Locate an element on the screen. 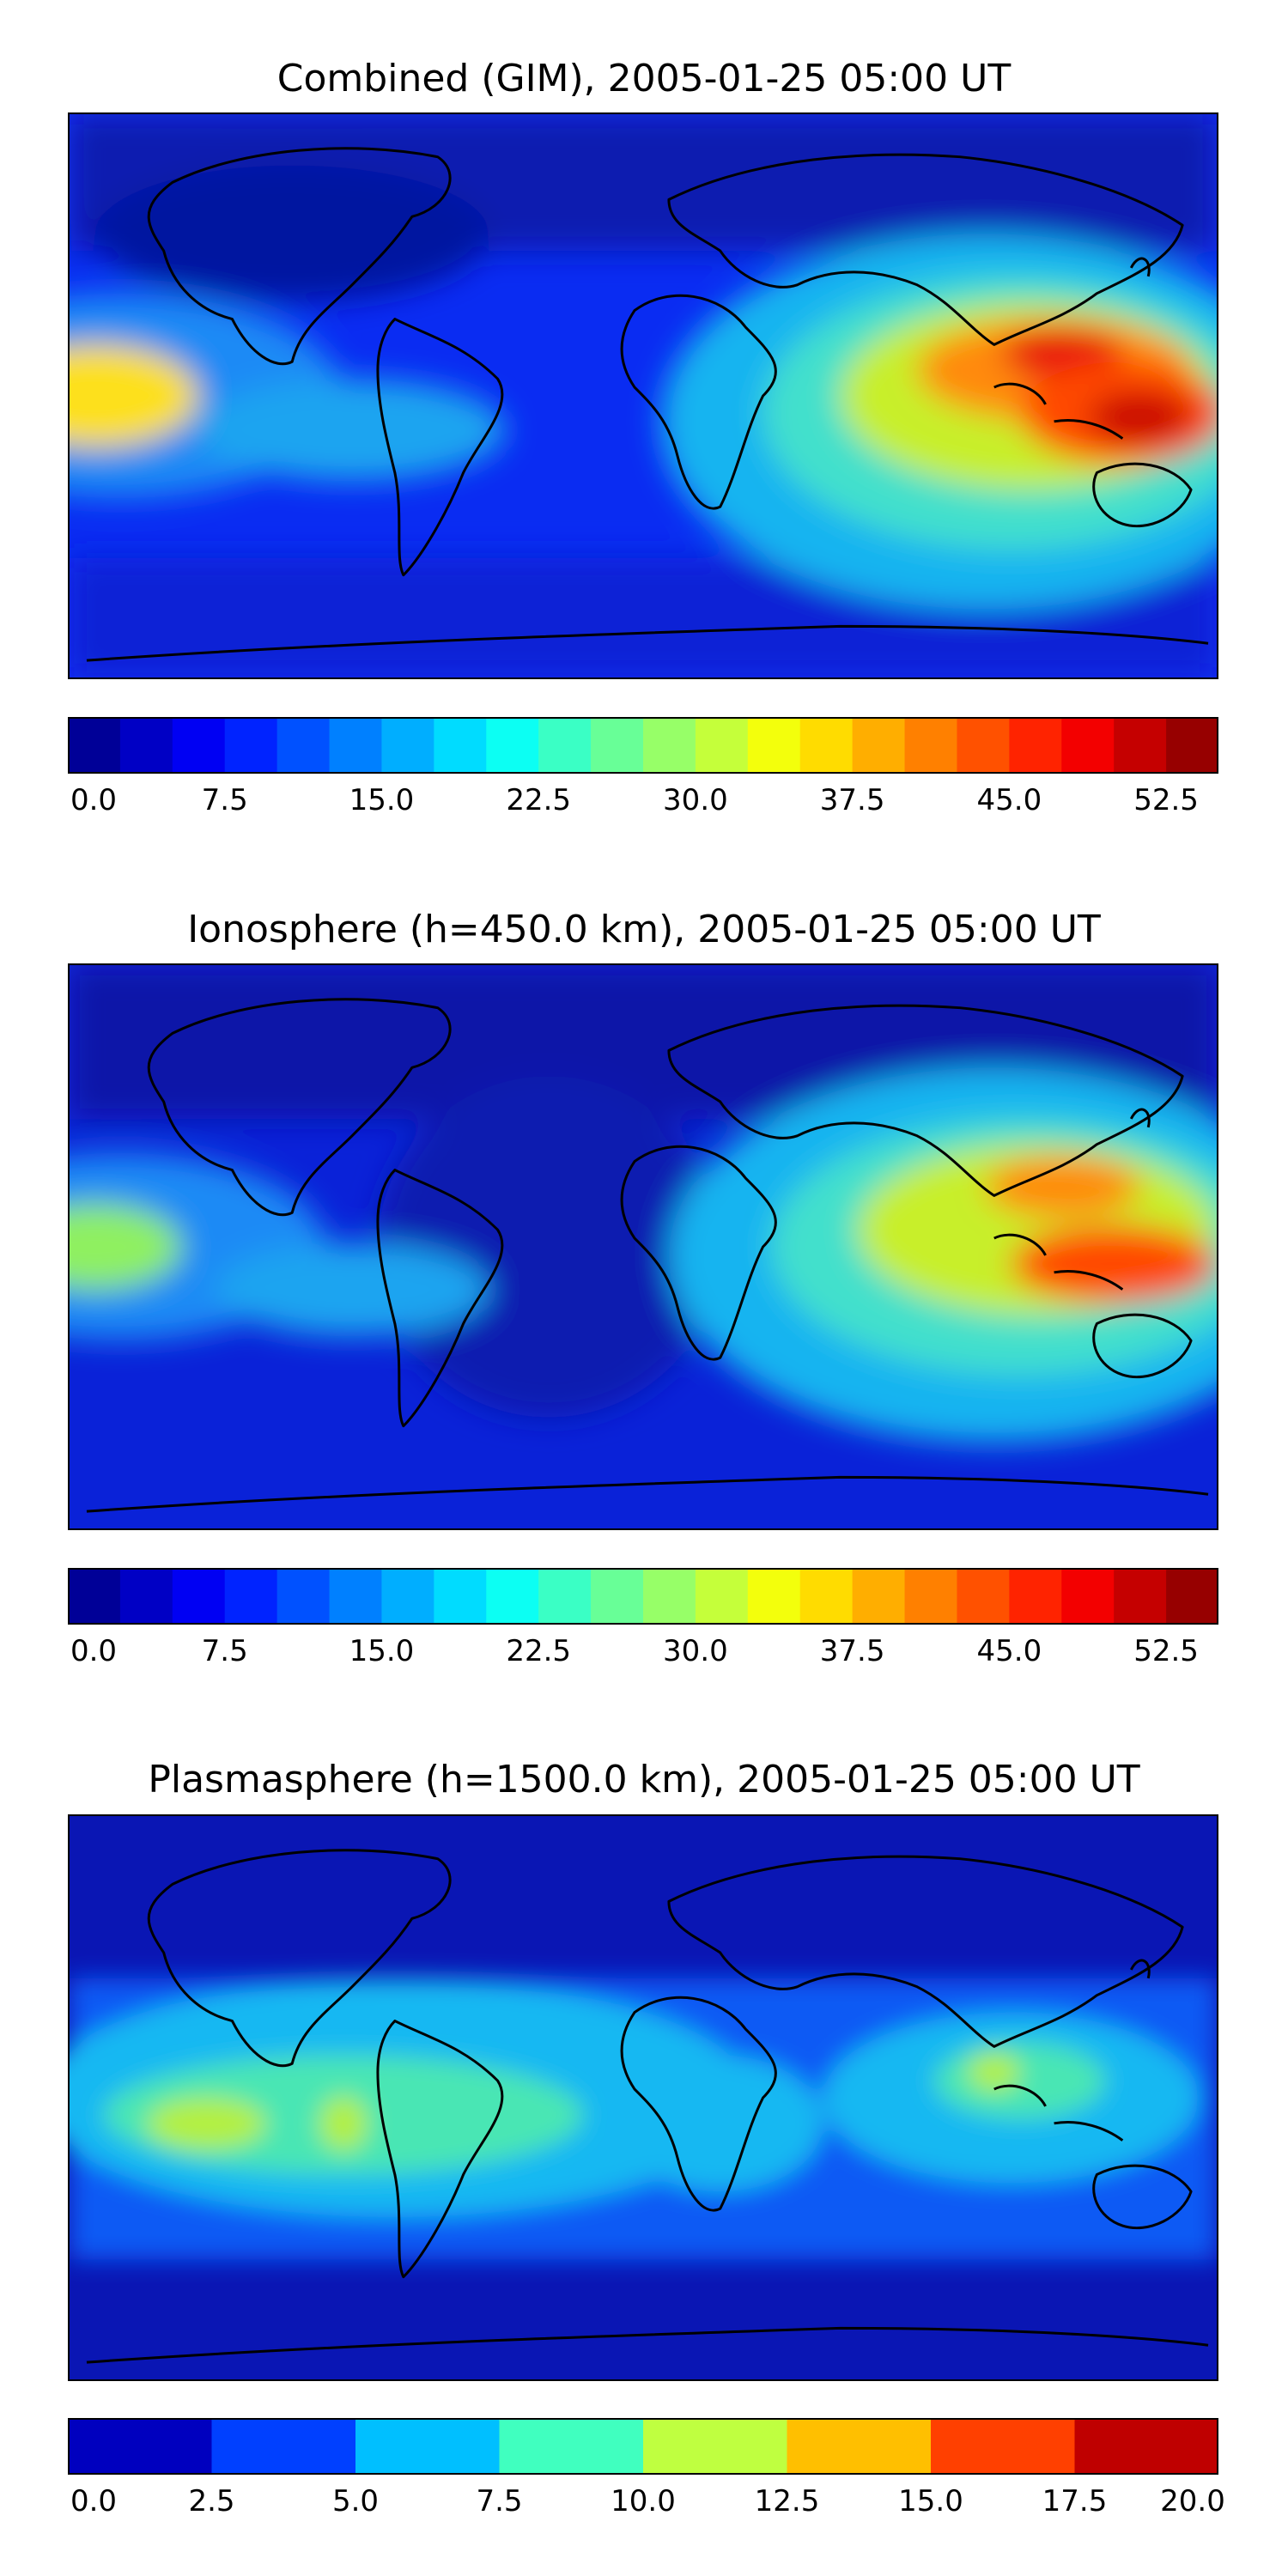  colorbar-tick-label: 45.0 is located at coordinates (1009, 800).